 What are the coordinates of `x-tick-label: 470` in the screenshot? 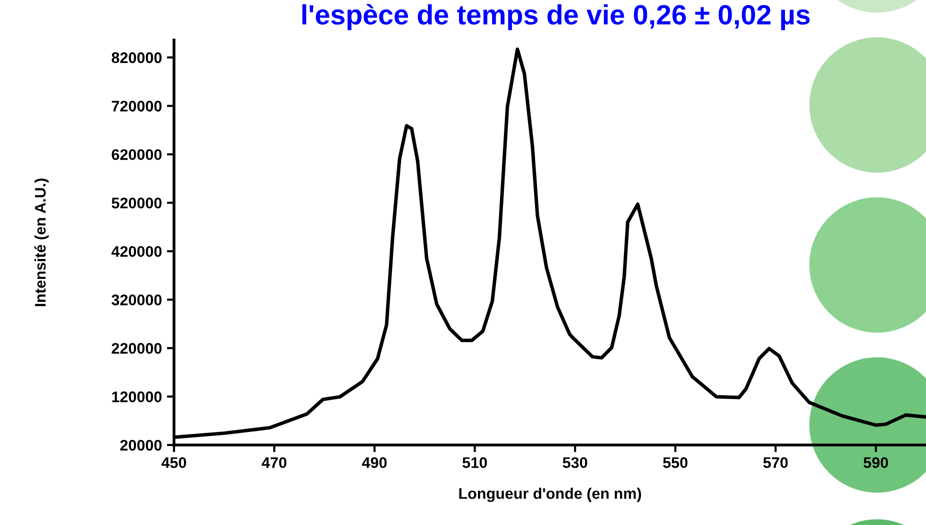 It's located at (274, 462).